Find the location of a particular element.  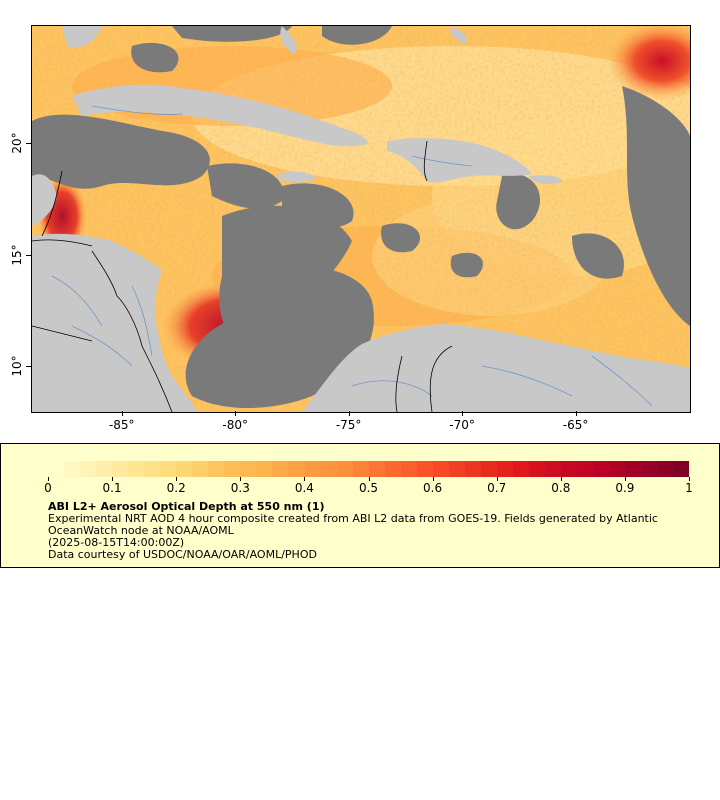

colorbar-tick-label: 0.8 is located at coordinates (561, 488).